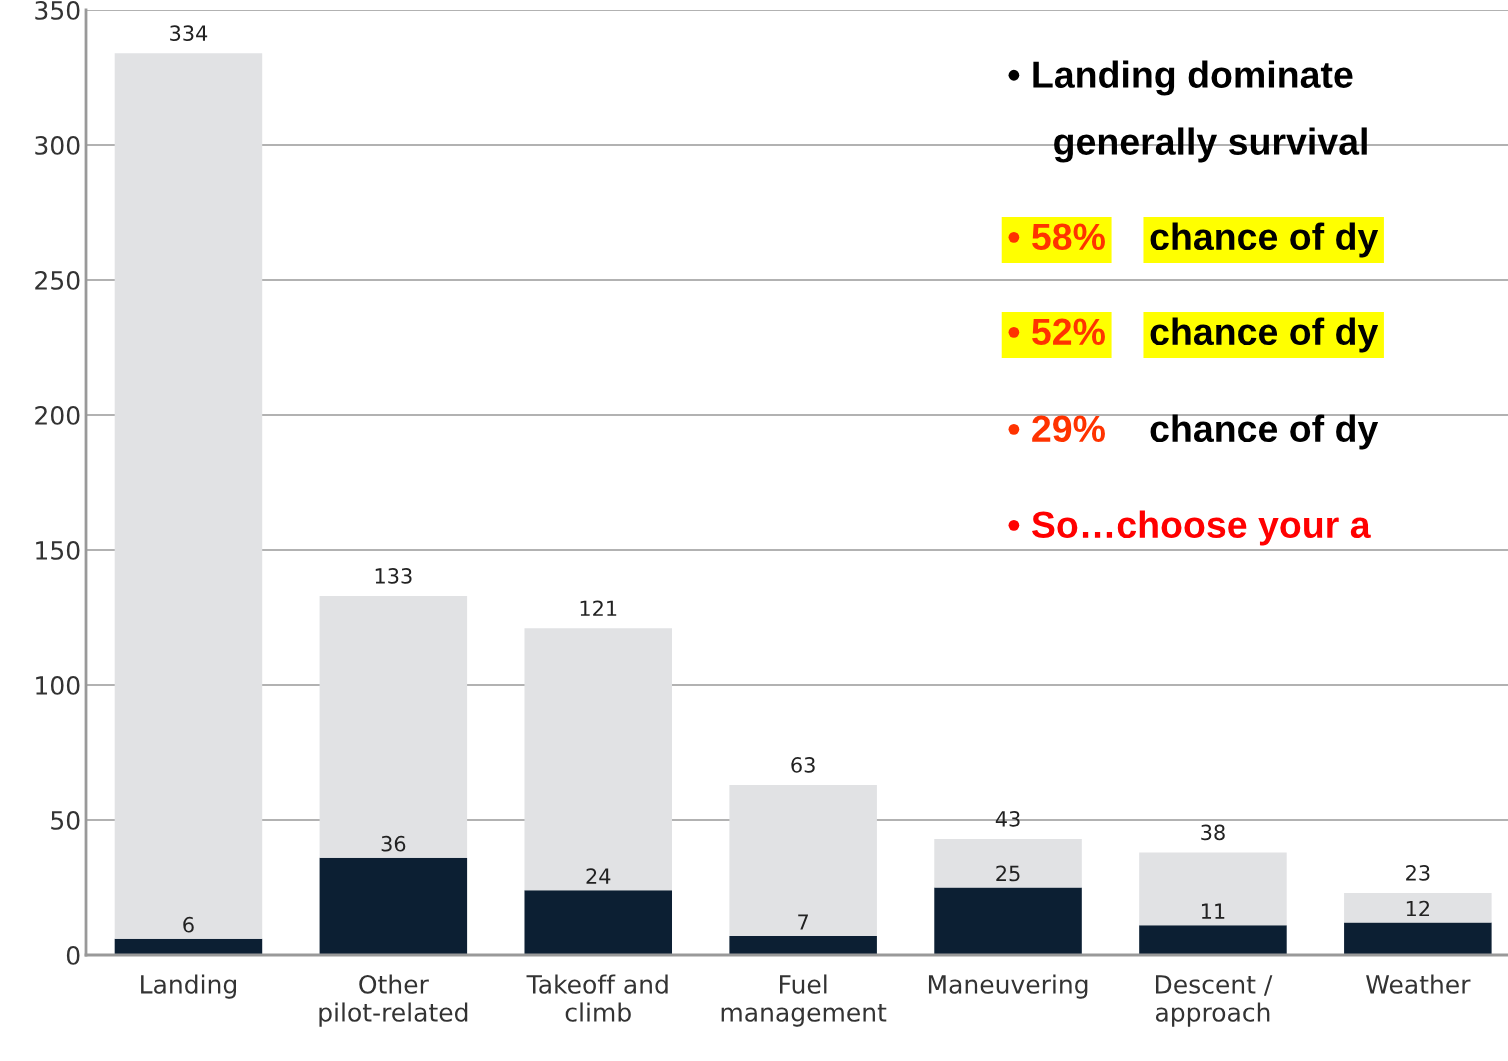 The width and height of the screenshot is (1508, 1061). I want to click on y-tick-label: 350, so click(57, 10).